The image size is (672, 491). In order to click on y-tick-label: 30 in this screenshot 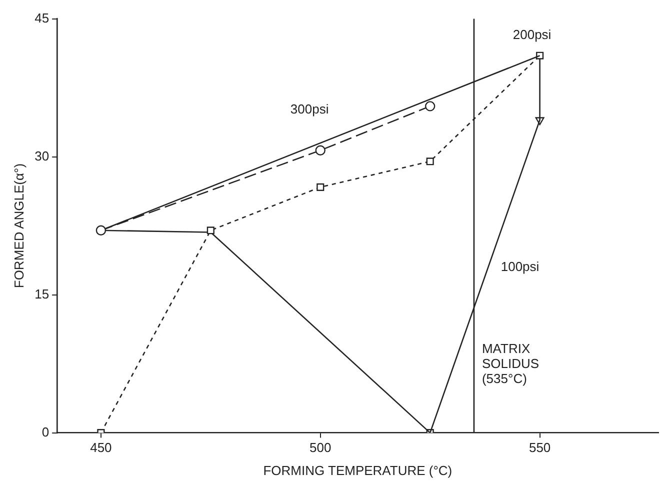, I will do `click(42, 156)`.